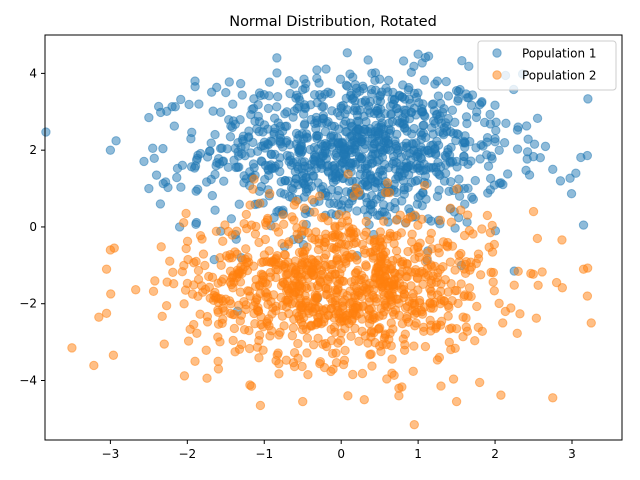 The image size is (640, 480). Describe the element at coordinates (418, 454) in the screenshot. I see `x-tick-label-4: 1` at that location.